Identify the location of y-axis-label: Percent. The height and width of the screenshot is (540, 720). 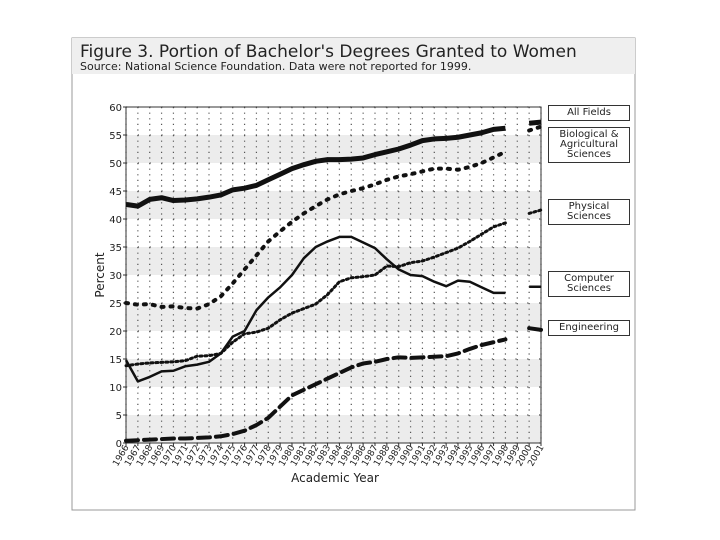
(100, 274).